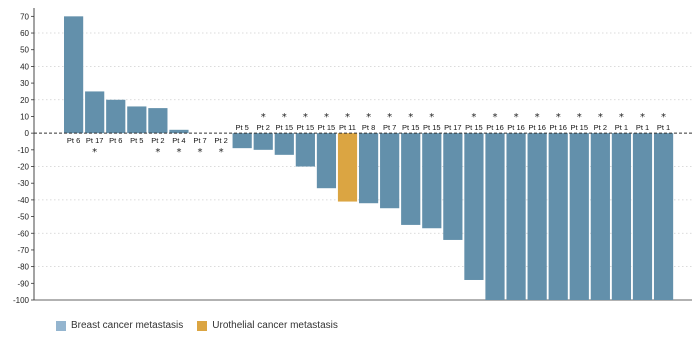  Describe the element at coordinates (453, 127) in the screenshot. I see `bar-label: Pt 17` at that location.